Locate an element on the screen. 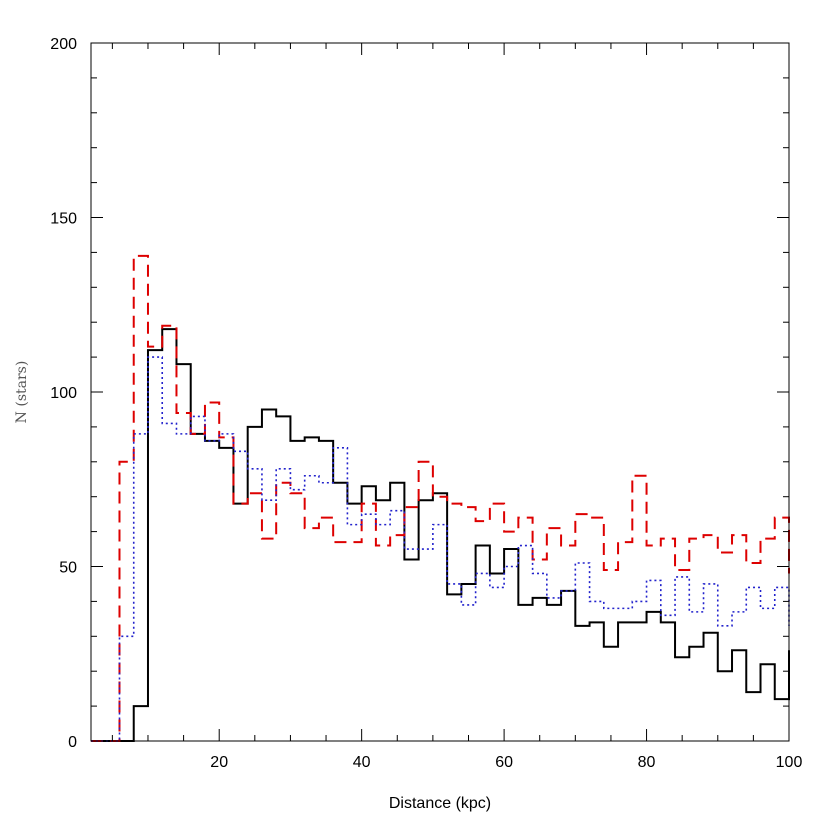 The width and height of the screenshot is (830, 830). x-tick-label: 40 is located at coordinates (362, 762).